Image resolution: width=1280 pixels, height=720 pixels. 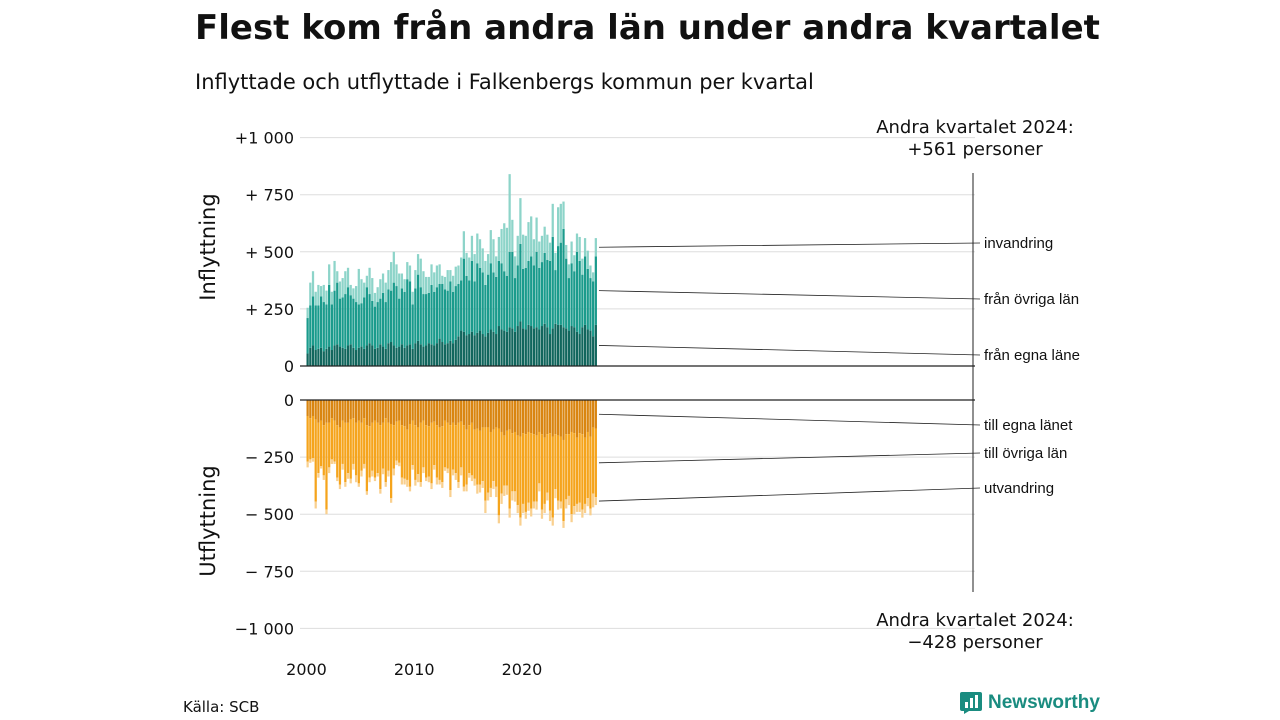 What do you see at coordinates (208, 521) in the screenshot?
I see `y-axis-title-bottom: Utflyttning` at bounding box center [208, 521].